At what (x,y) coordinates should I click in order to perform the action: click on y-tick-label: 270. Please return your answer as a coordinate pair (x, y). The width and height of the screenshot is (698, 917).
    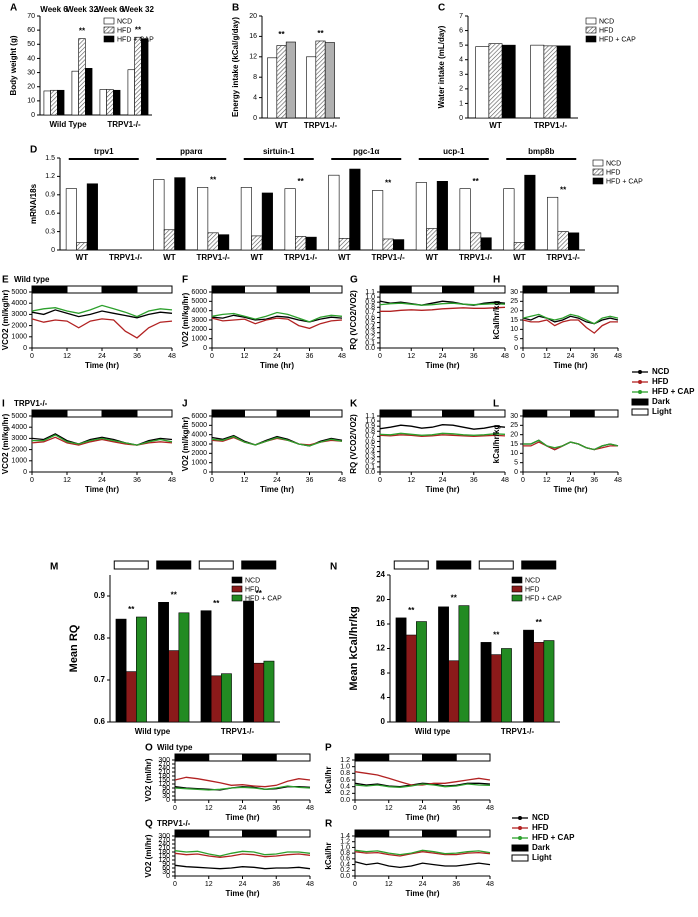
    Looking at the image, I should click on (164, 840).